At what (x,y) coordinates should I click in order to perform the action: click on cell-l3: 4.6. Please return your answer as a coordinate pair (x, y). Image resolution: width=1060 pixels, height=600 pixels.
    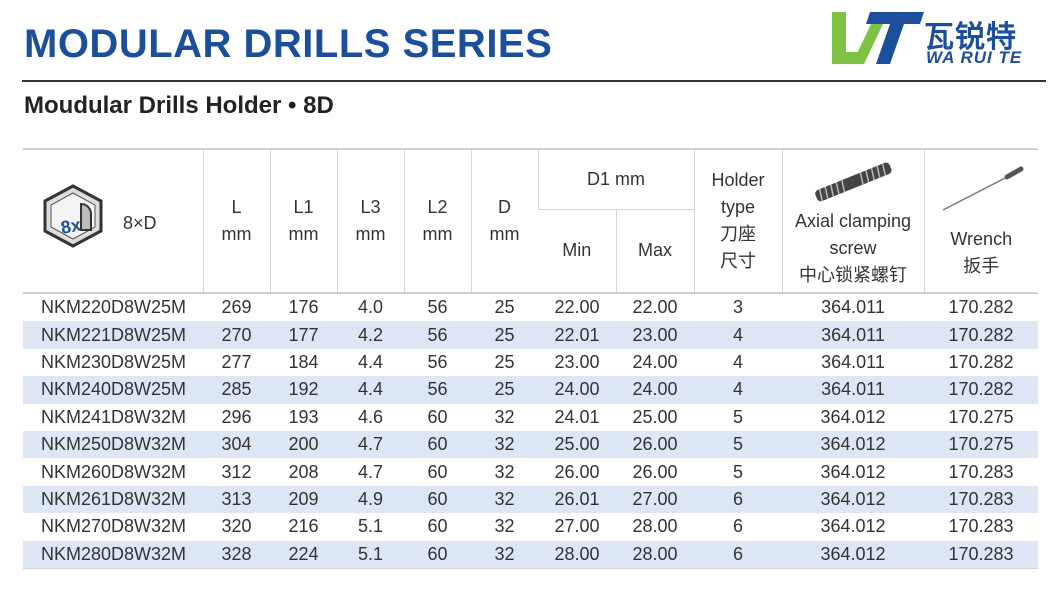
    Looking at the image, I should click on (370, 416).